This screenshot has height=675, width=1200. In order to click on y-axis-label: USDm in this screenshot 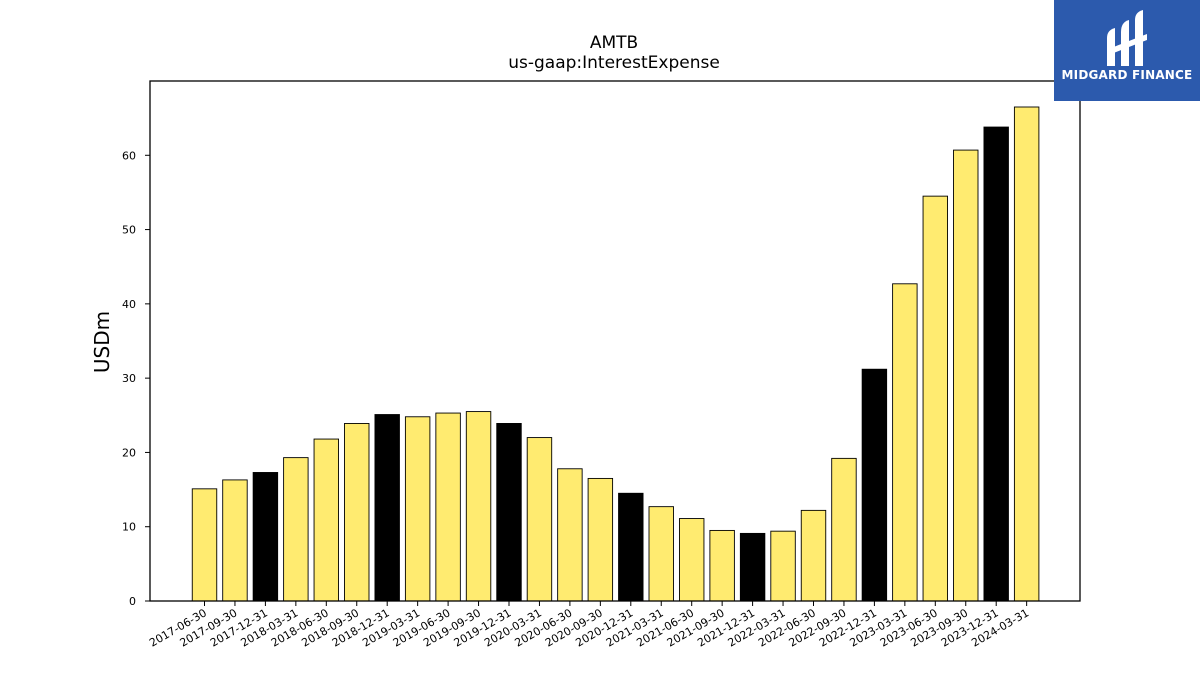, I will do `click(102, 342)`.